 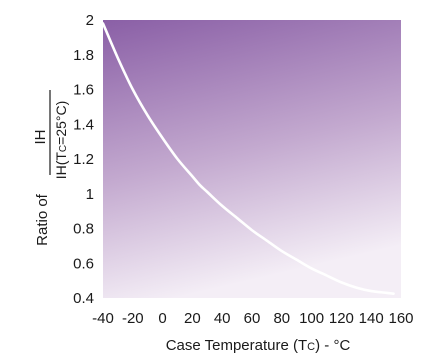 I want to click on x-tick-label: 160, so click(x=400, y=318).